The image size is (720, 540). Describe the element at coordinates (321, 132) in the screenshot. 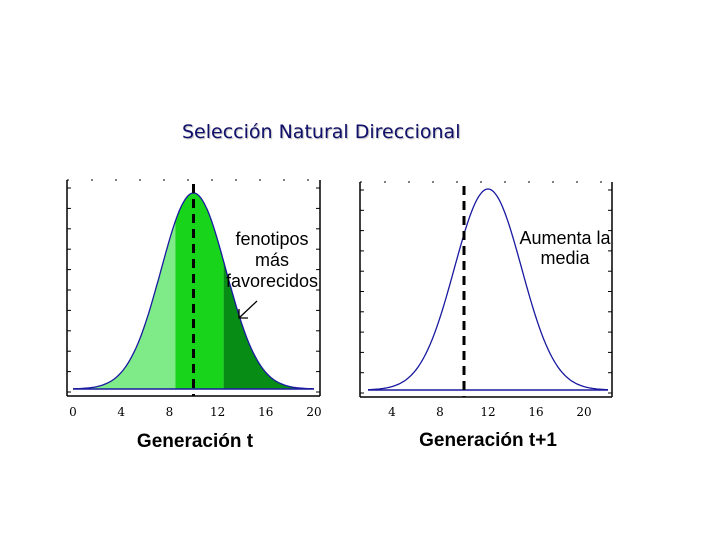

I see `chart-title: Selección Natural Direccional` at that location.